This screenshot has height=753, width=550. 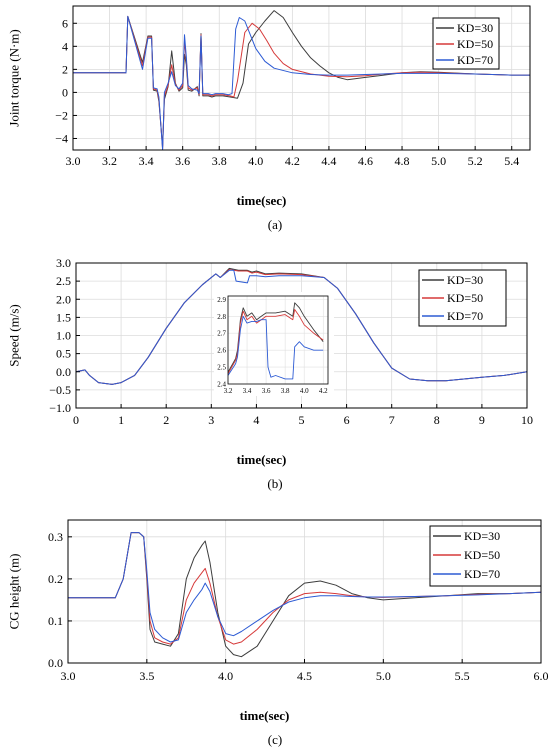 I want to click on y-tick-label-9: 3.0, so click(x=63, y=263).